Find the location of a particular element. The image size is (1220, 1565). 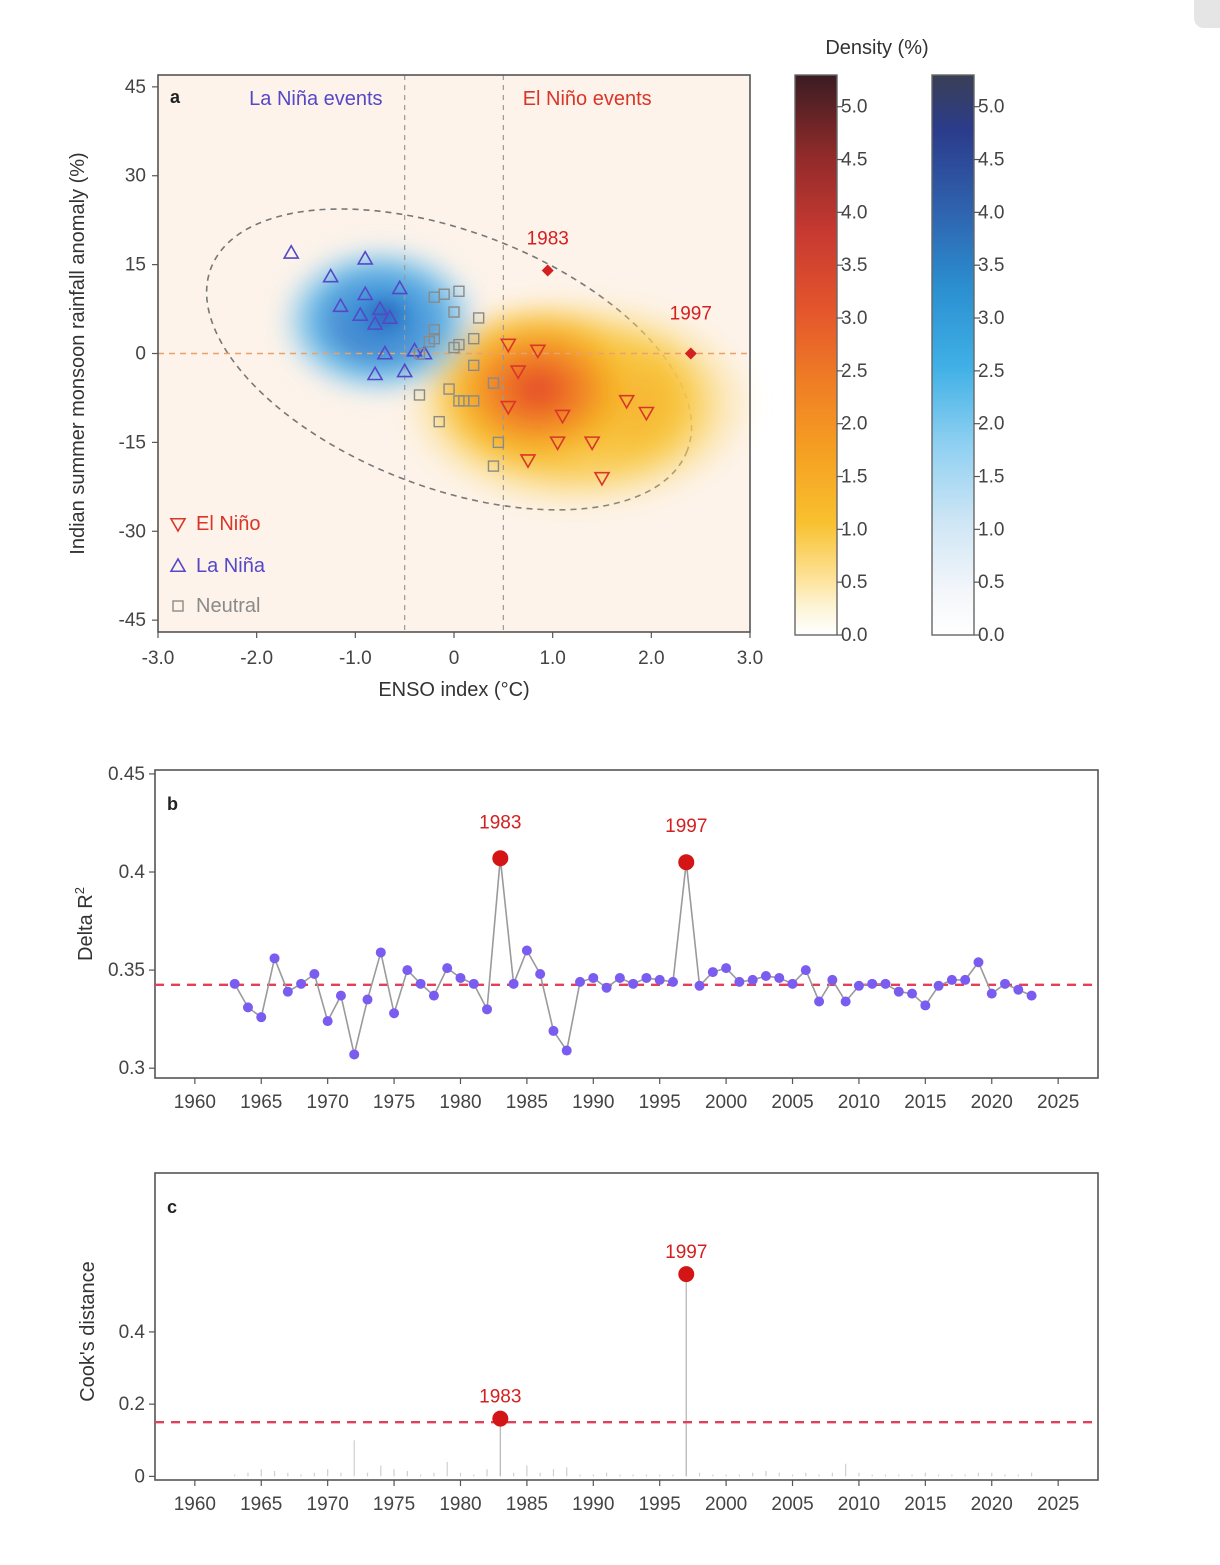

legend-label: La Niña is located at coordinates (231, 566).